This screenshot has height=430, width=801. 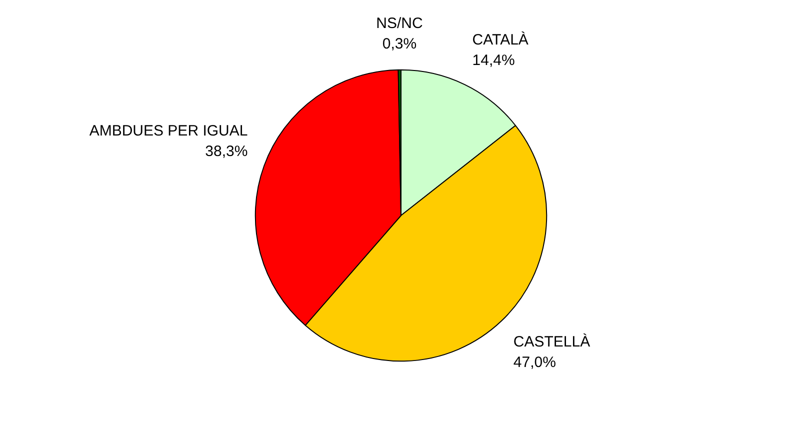 I want to click on slice-label: CATALÀ, so click(x=500, y=39).